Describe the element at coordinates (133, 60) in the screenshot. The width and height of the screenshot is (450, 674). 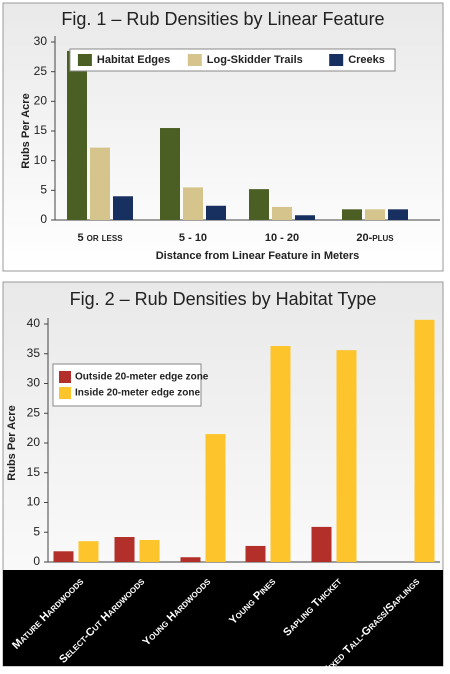
I see `legend-label: Habitat Edges` at that location.